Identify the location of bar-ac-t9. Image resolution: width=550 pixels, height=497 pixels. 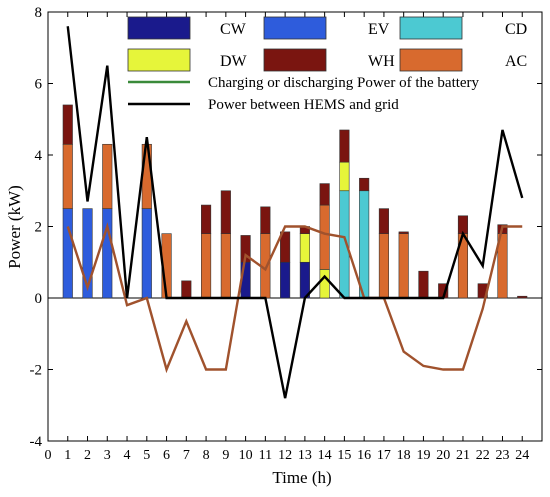
(225, 266).